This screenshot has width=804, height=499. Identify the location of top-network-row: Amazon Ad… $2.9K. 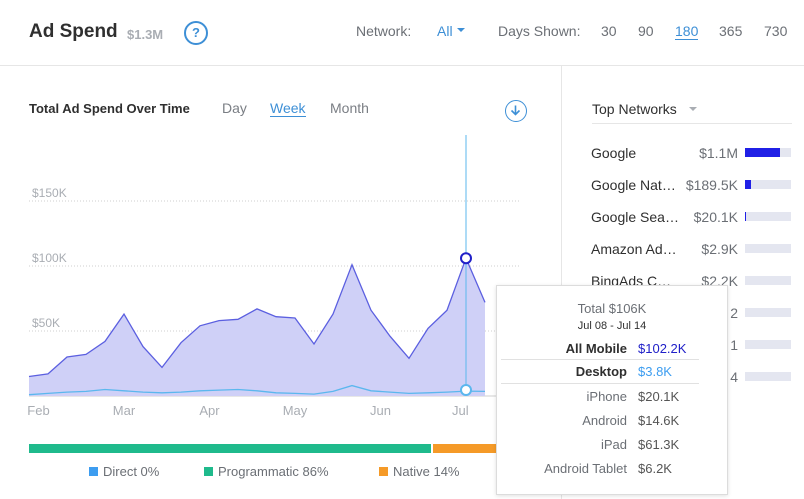
(697, 251).